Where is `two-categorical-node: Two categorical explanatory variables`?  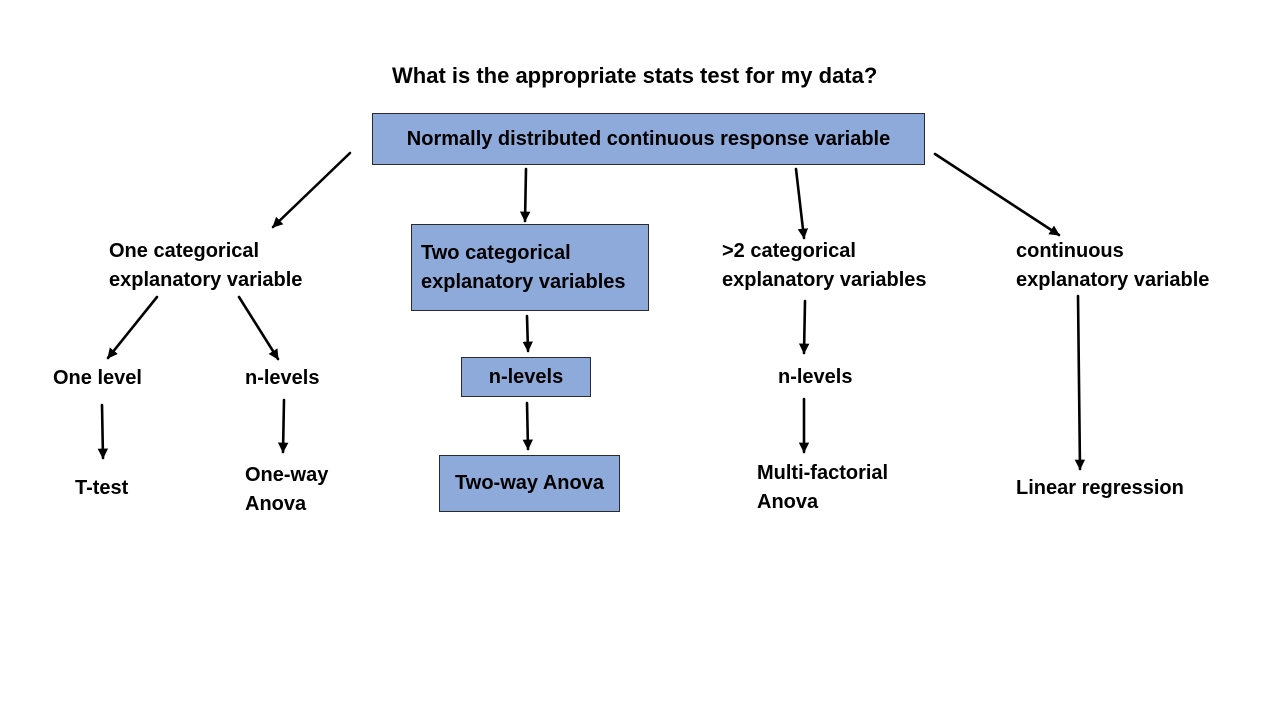 two-categorical-node: Two categorical explanatory variables is located at coordinates (530, 267).